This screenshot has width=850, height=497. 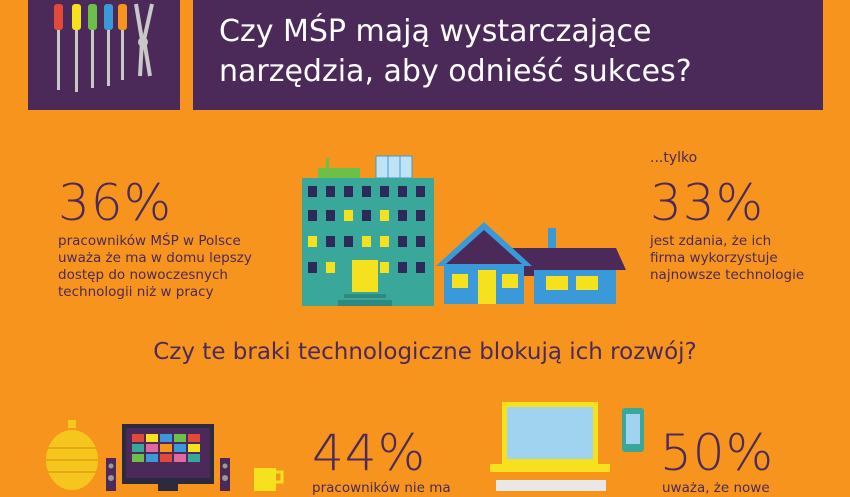 I want to click on office-building-icon, so click(x=368, y=230).